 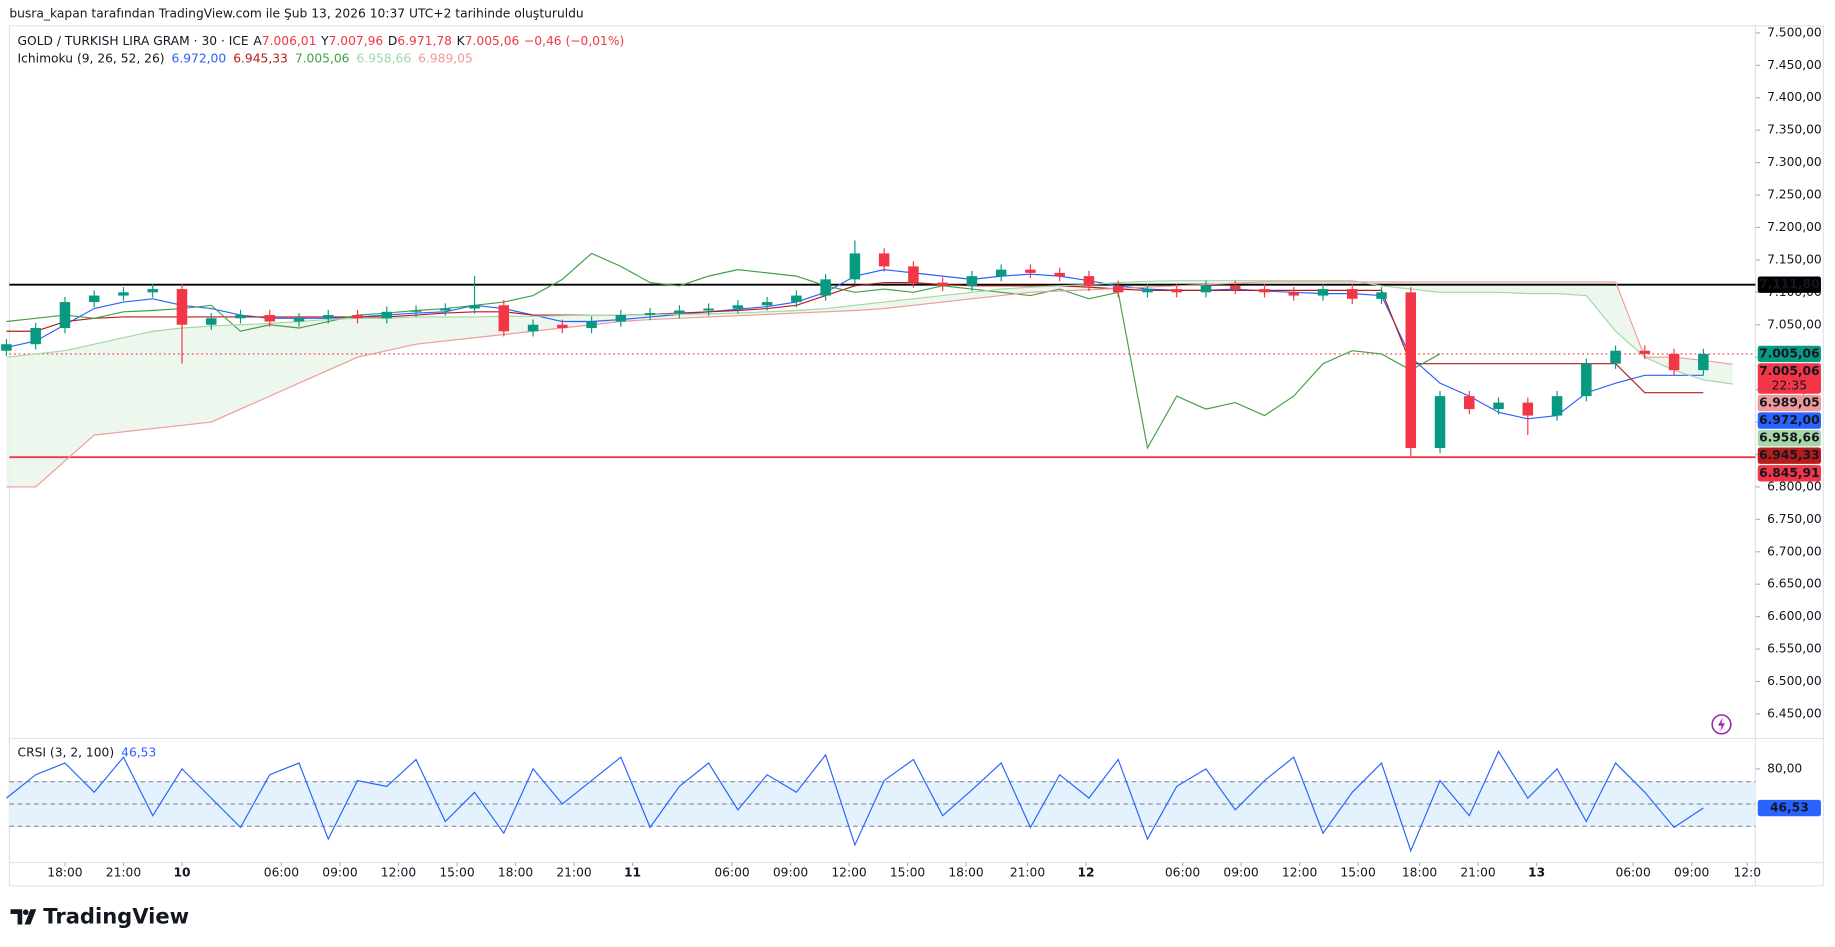 What do you see at coordinates (392, 40) in the screenshot?
I see `ohlc-key: D` at bounding box center [392, 40].